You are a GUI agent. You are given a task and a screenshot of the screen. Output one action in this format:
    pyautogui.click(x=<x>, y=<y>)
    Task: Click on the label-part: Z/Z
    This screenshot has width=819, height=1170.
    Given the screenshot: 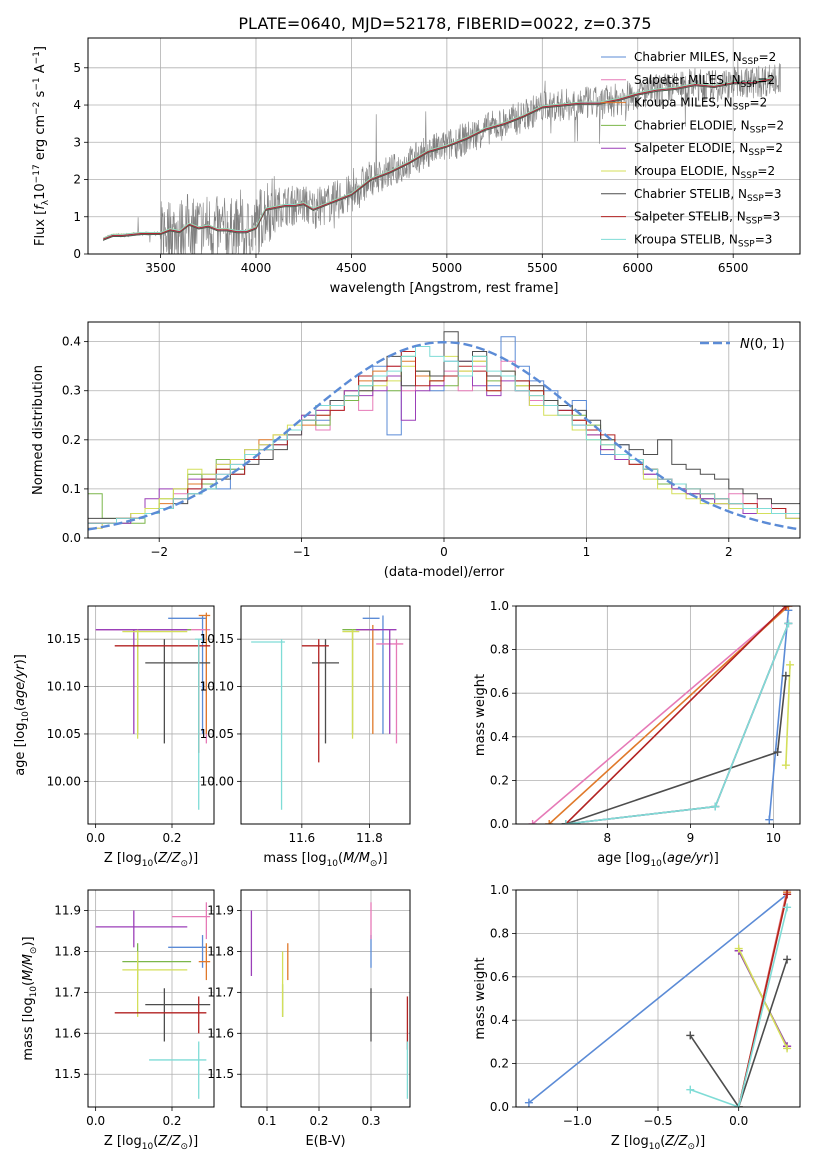 What is the action you would take?
    pyautogui.click(x=169, y=1141)
    